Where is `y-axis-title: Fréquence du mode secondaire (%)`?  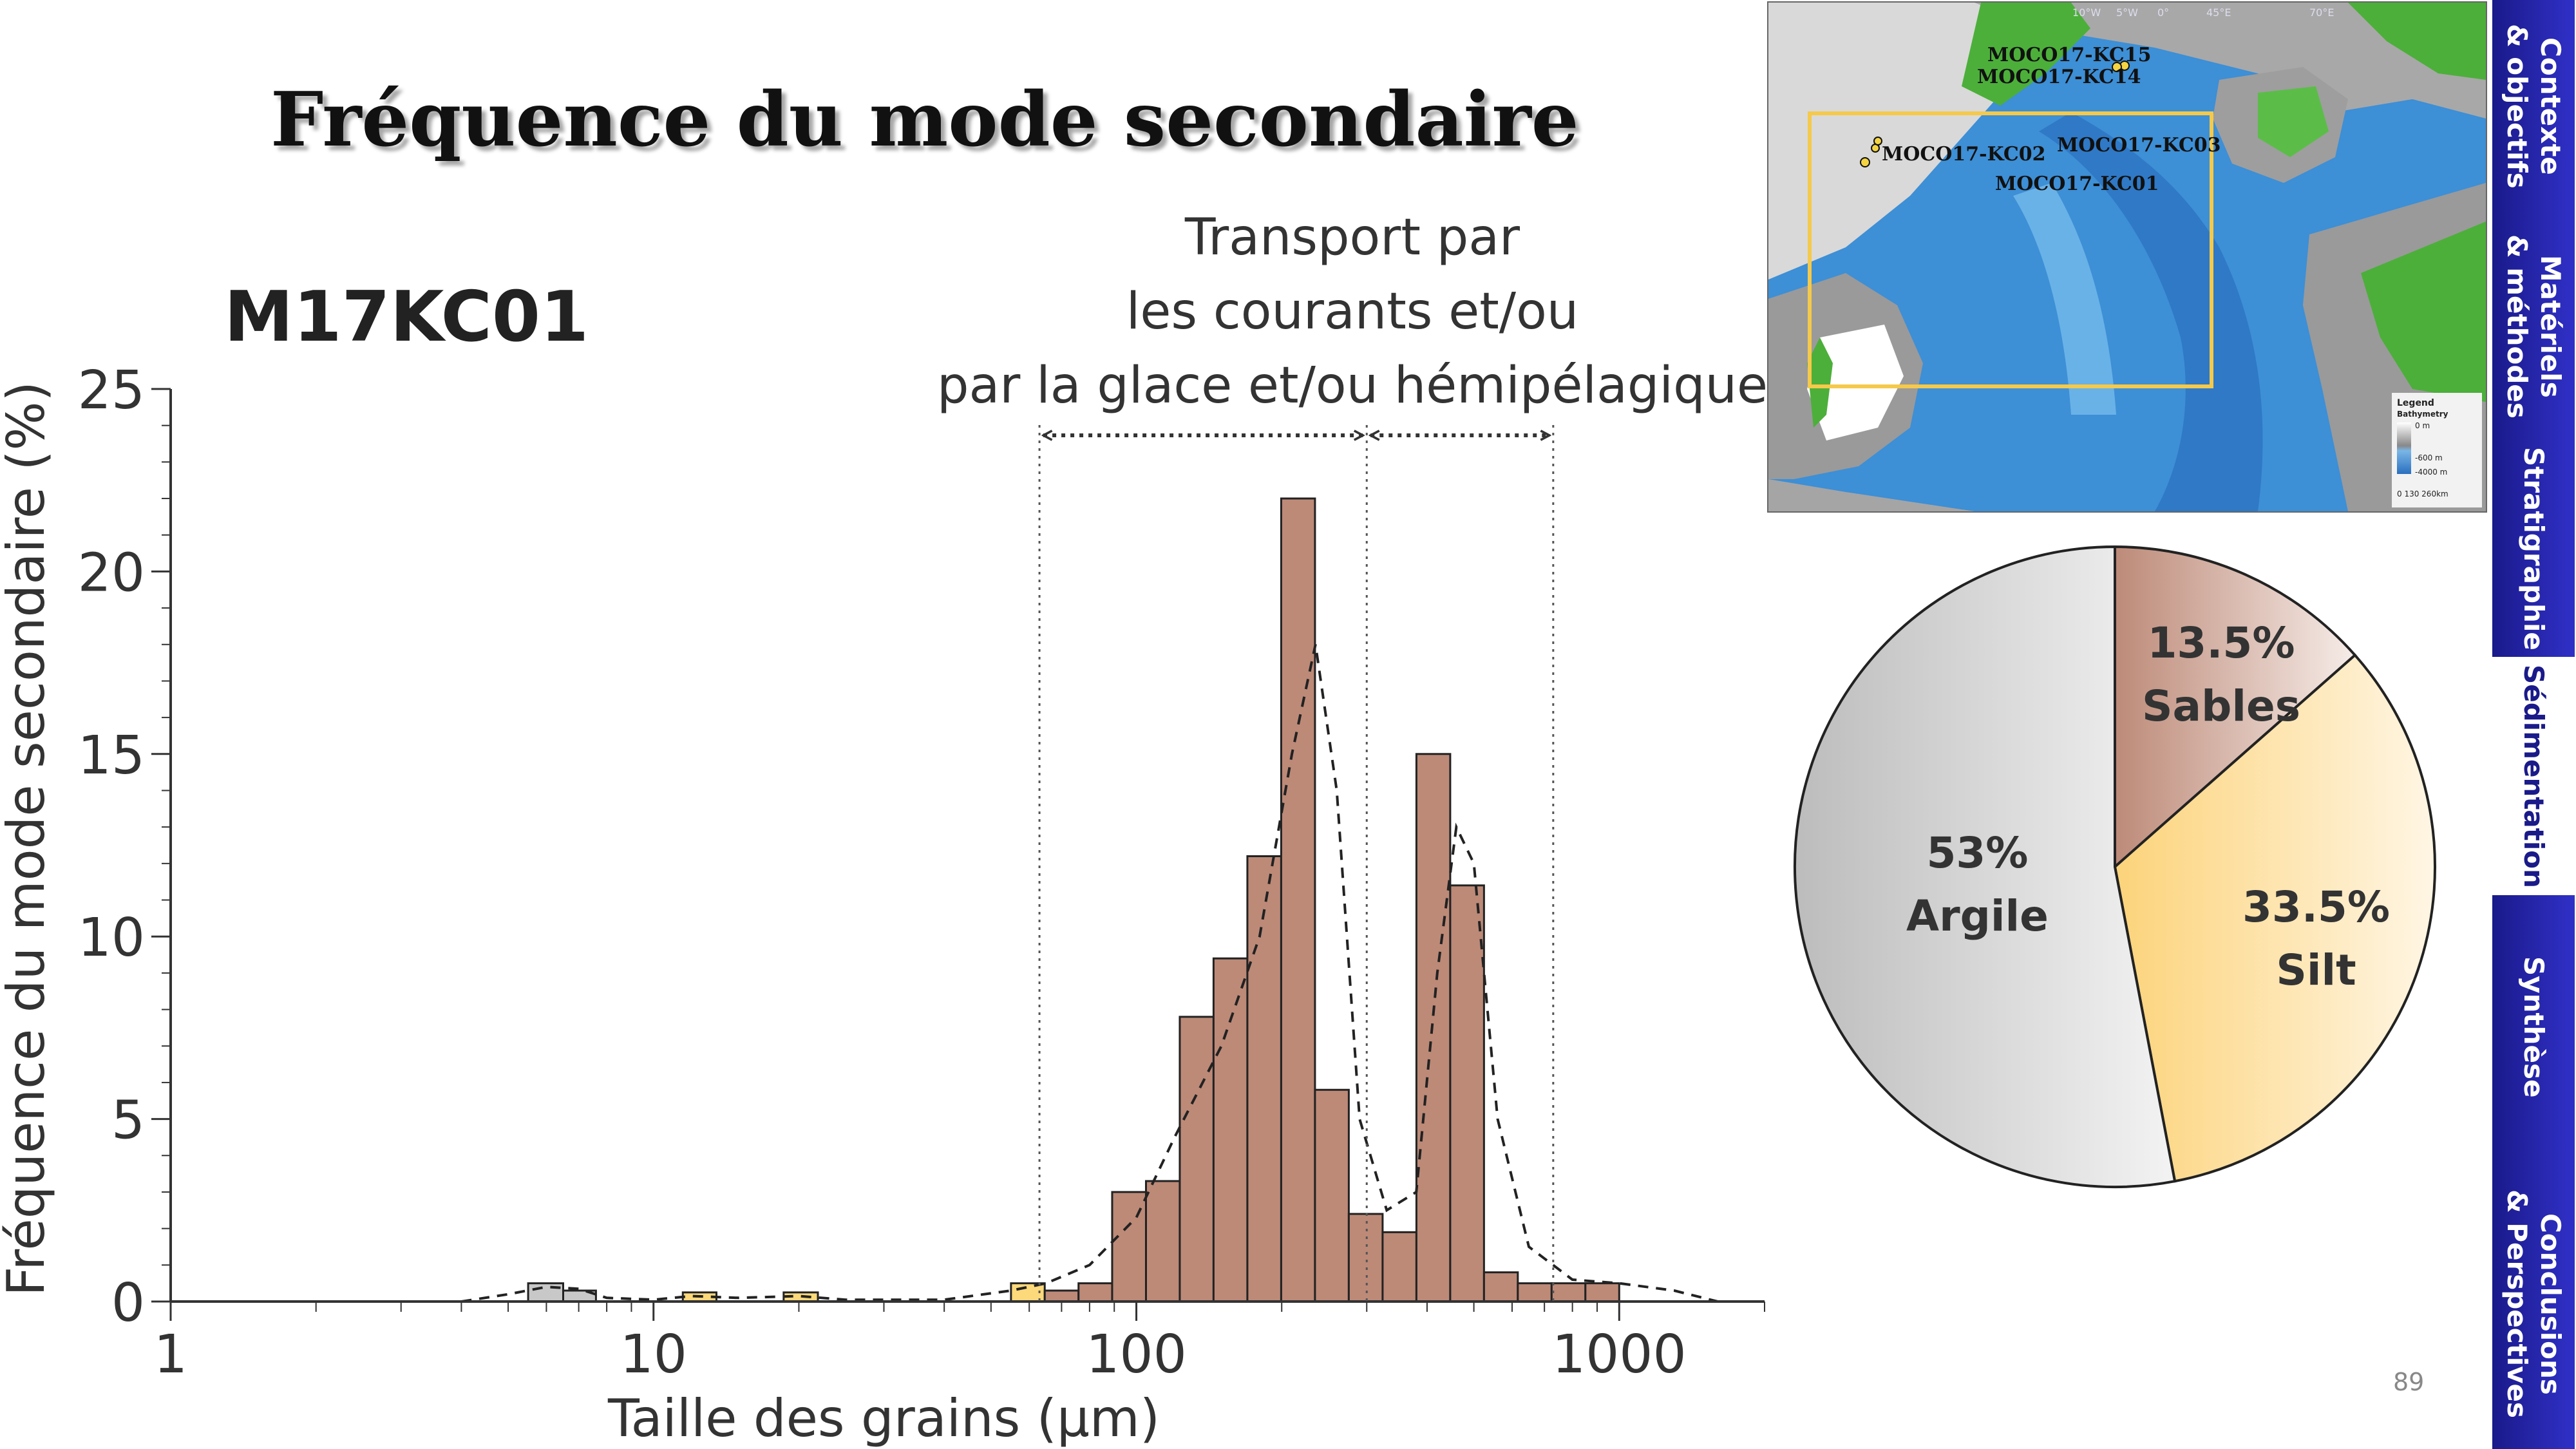
y-axis-title: Fréquence du mode secondaire (%) is located at coordinates (28, 839).